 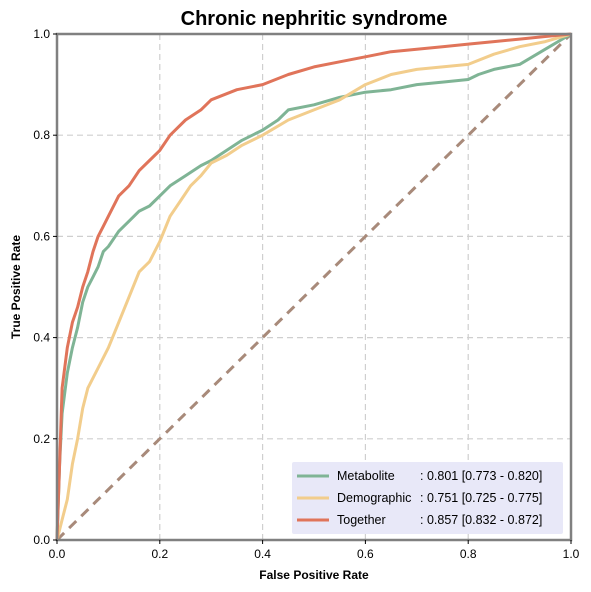 I want to click on chart-title: Chronic nephritic syndrome, so click(x=314, y=19).